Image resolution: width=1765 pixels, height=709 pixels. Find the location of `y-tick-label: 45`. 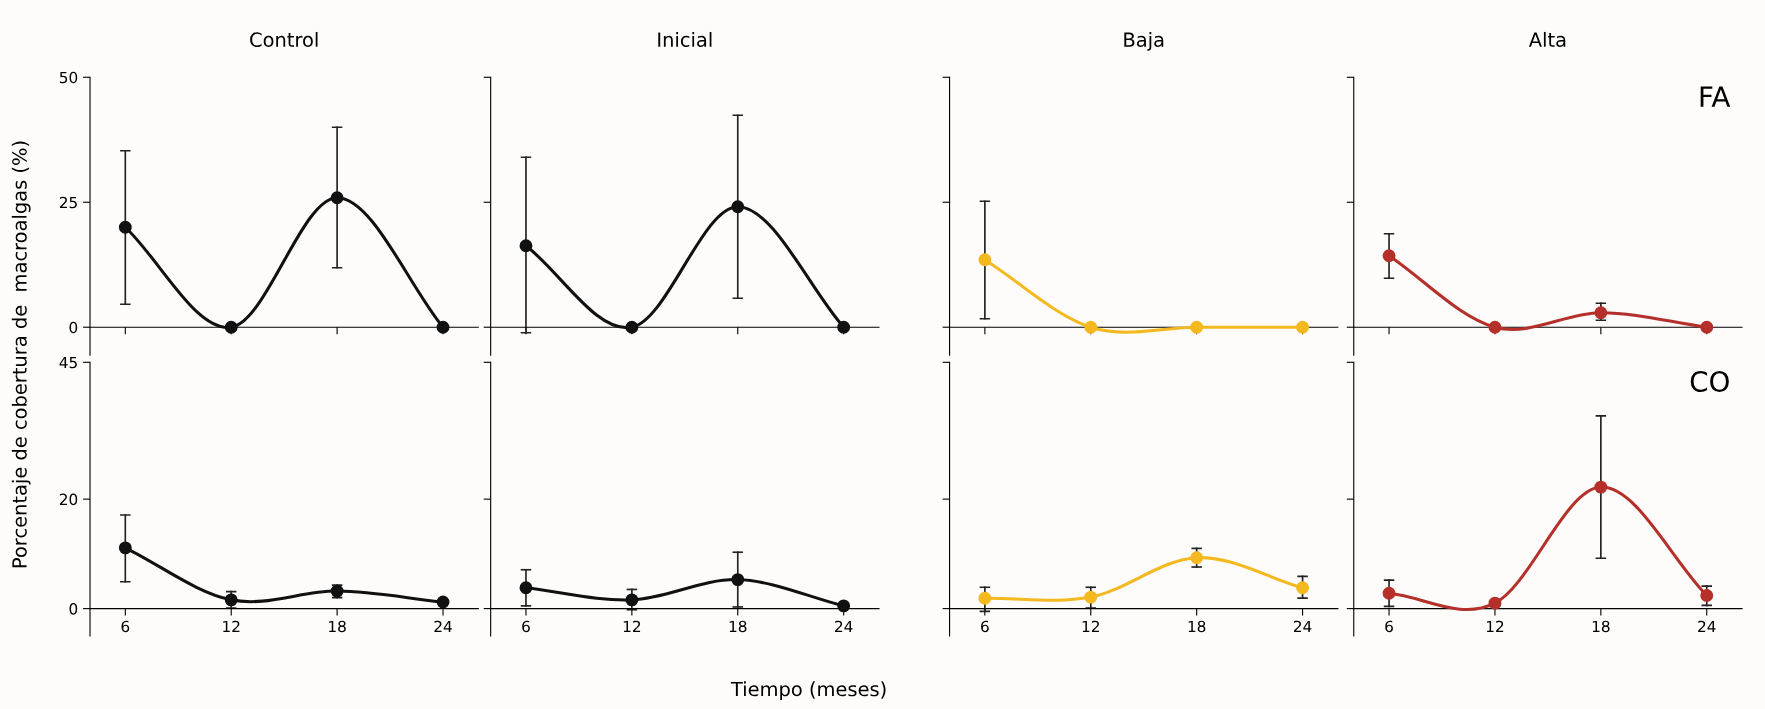

y-tick-label: 45 is located at coordinates (68, 362).